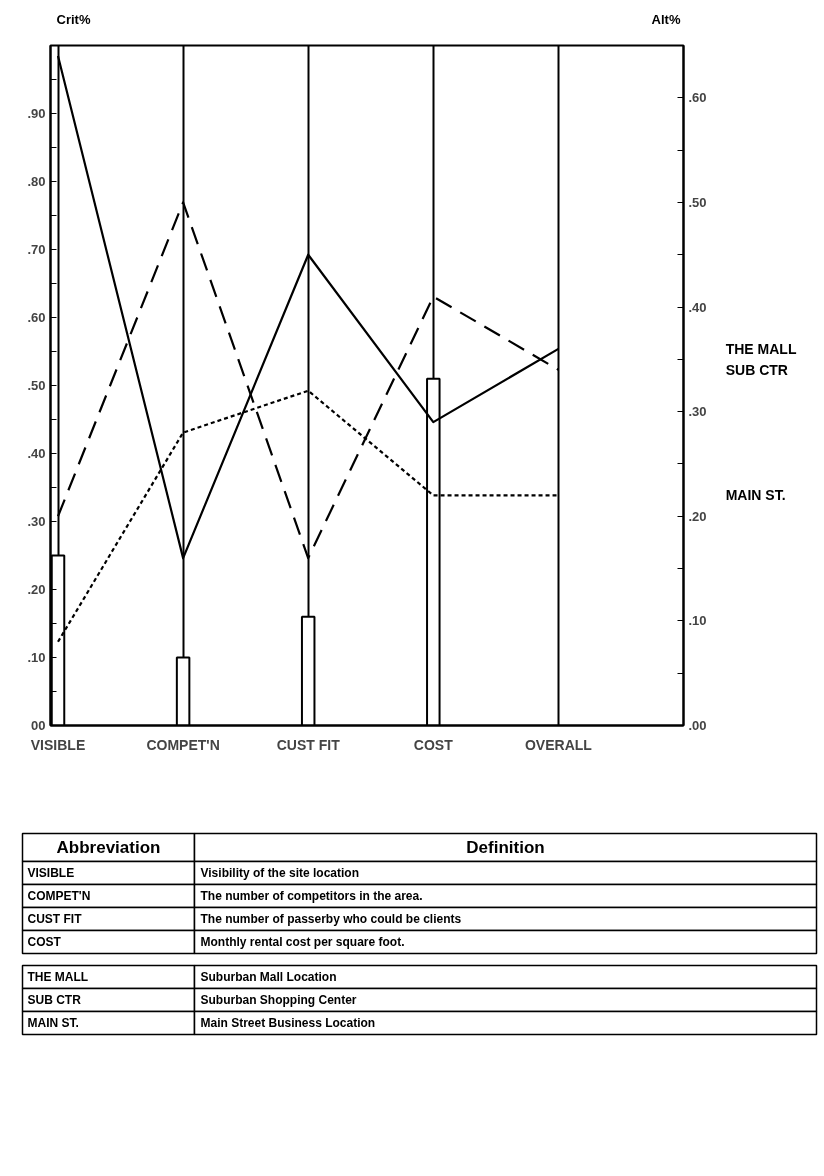 The height and width of the screenshot is (1176, 824). What do you see at coordinates (308, 744) in the screenshot?
I see `x-tick-label: CUST FIT` at bounding box center [308, 744].